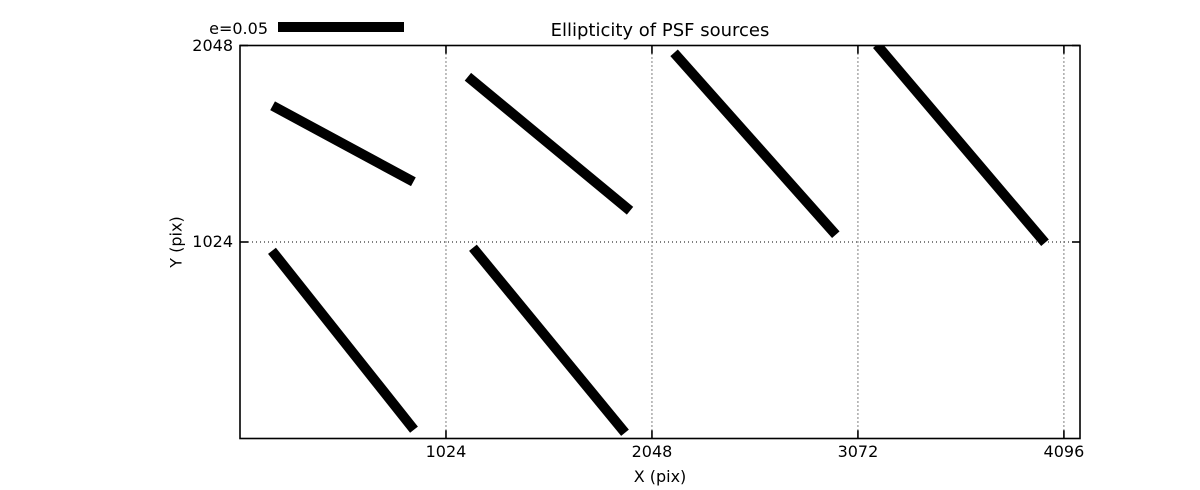  I want to click on x-tick-label: 2048, so click(652, 451).